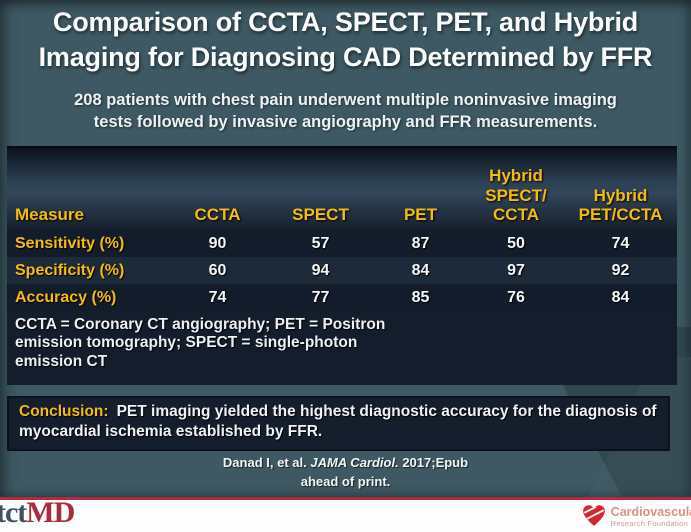  I want to click on cell-value: 94, so click(320, 270).